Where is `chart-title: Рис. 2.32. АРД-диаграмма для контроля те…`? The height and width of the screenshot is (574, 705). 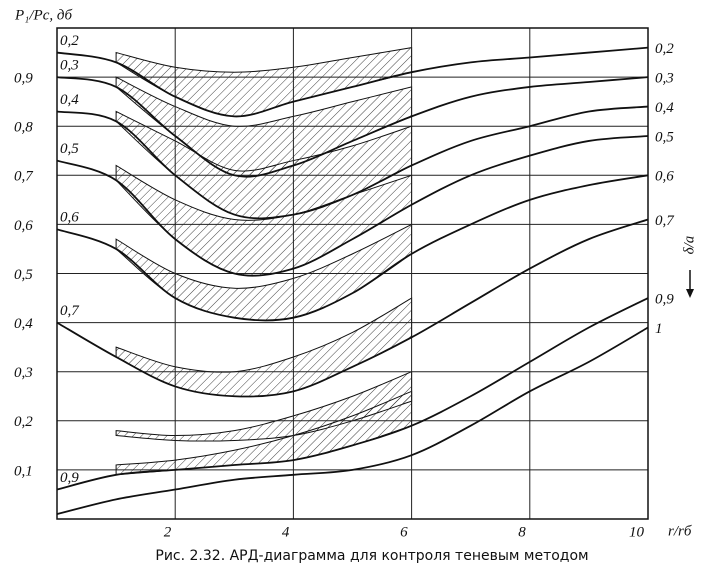 chart-title: Рис. 2.32. АРД-диаграмма для контроля те… is located at coordinates (371, 556).